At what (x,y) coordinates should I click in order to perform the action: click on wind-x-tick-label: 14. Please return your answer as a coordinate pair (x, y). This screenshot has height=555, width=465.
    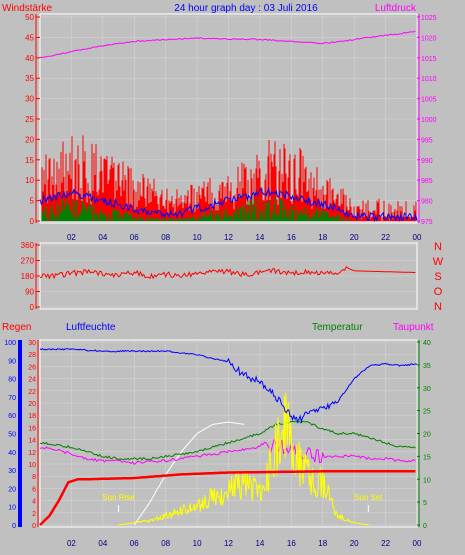
    Looking at the image, I should click on (259, 237).